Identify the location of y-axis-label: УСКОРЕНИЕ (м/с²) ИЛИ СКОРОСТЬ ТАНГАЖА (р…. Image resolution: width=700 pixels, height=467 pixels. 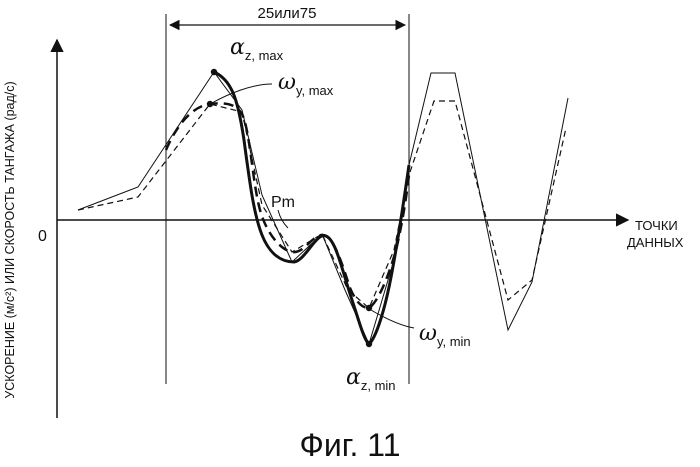
(10, 239).